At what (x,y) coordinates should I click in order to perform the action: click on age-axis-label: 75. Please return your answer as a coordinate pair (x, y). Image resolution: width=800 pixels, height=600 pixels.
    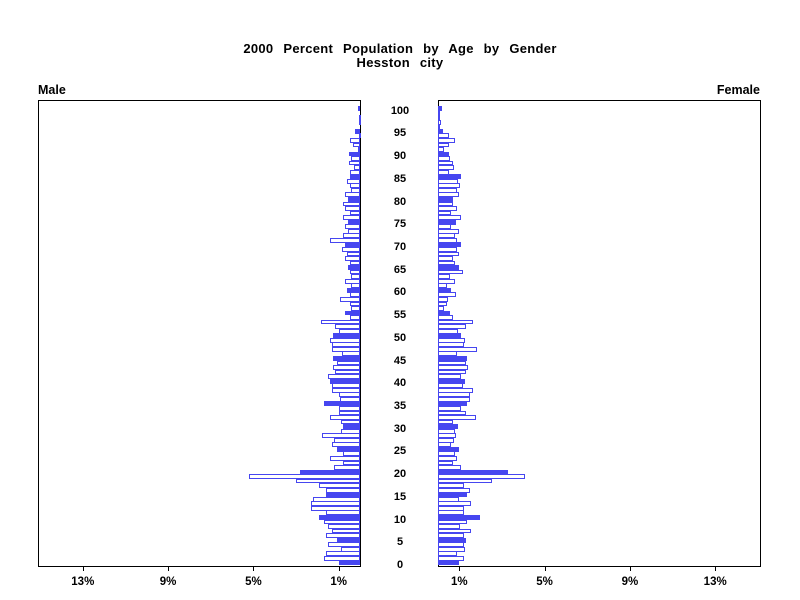
    Looking at the image, I should click on (400, 224).